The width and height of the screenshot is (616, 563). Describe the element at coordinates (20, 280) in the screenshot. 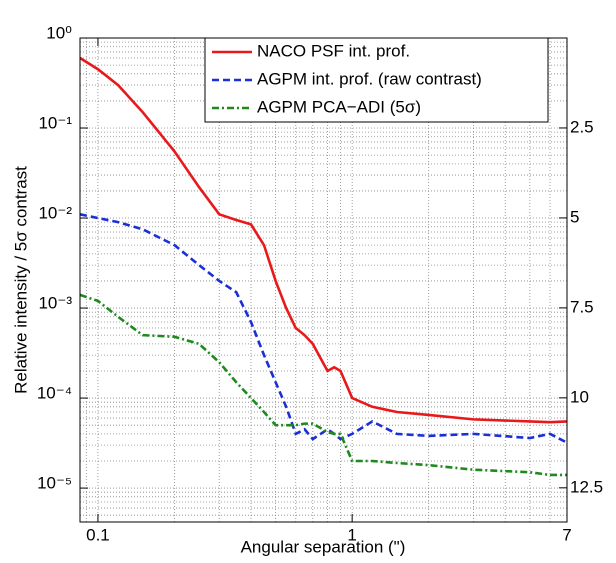

I see `y-axis-label: Relative intensity / 5σ contrast` at that location.